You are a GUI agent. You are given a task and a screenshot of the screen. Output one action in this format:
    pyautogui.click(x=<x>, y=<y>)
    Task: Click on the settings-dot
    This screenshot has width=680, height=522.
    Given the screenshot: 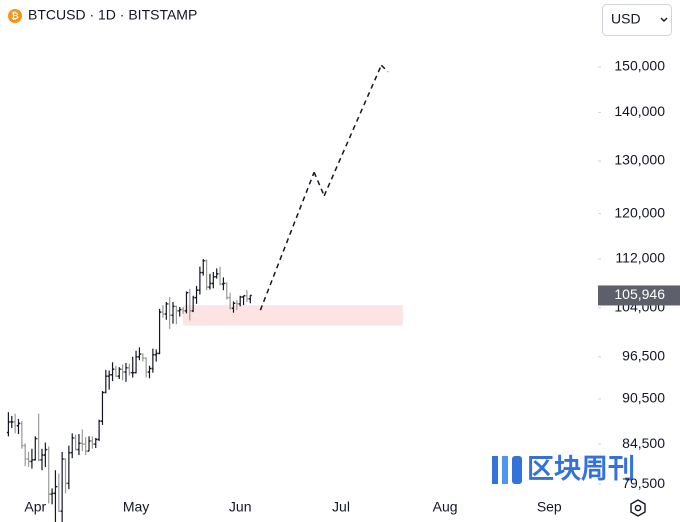 What is the action you would take?
    pyautogui.click(x=638, y=508)
    